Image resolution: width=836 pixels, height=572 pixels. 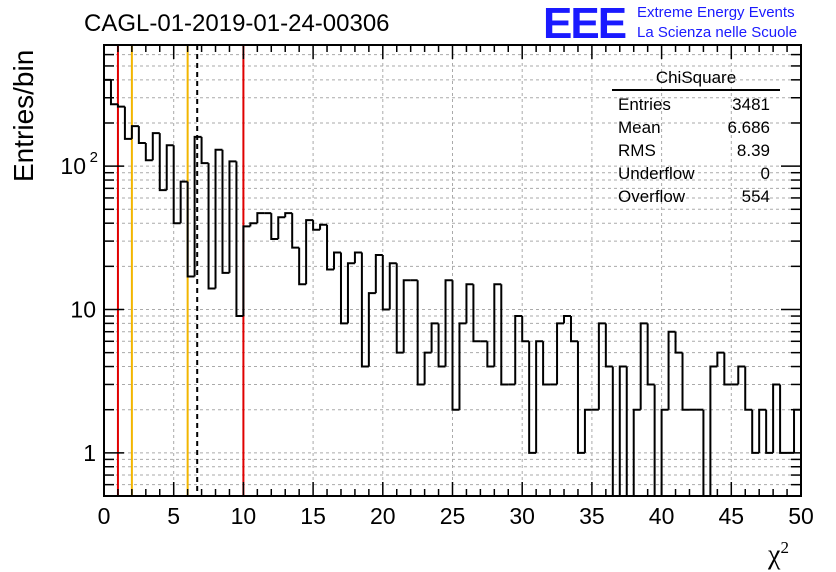 I want to click on stats-row: Underflow 0, so click(x=696, y=173).